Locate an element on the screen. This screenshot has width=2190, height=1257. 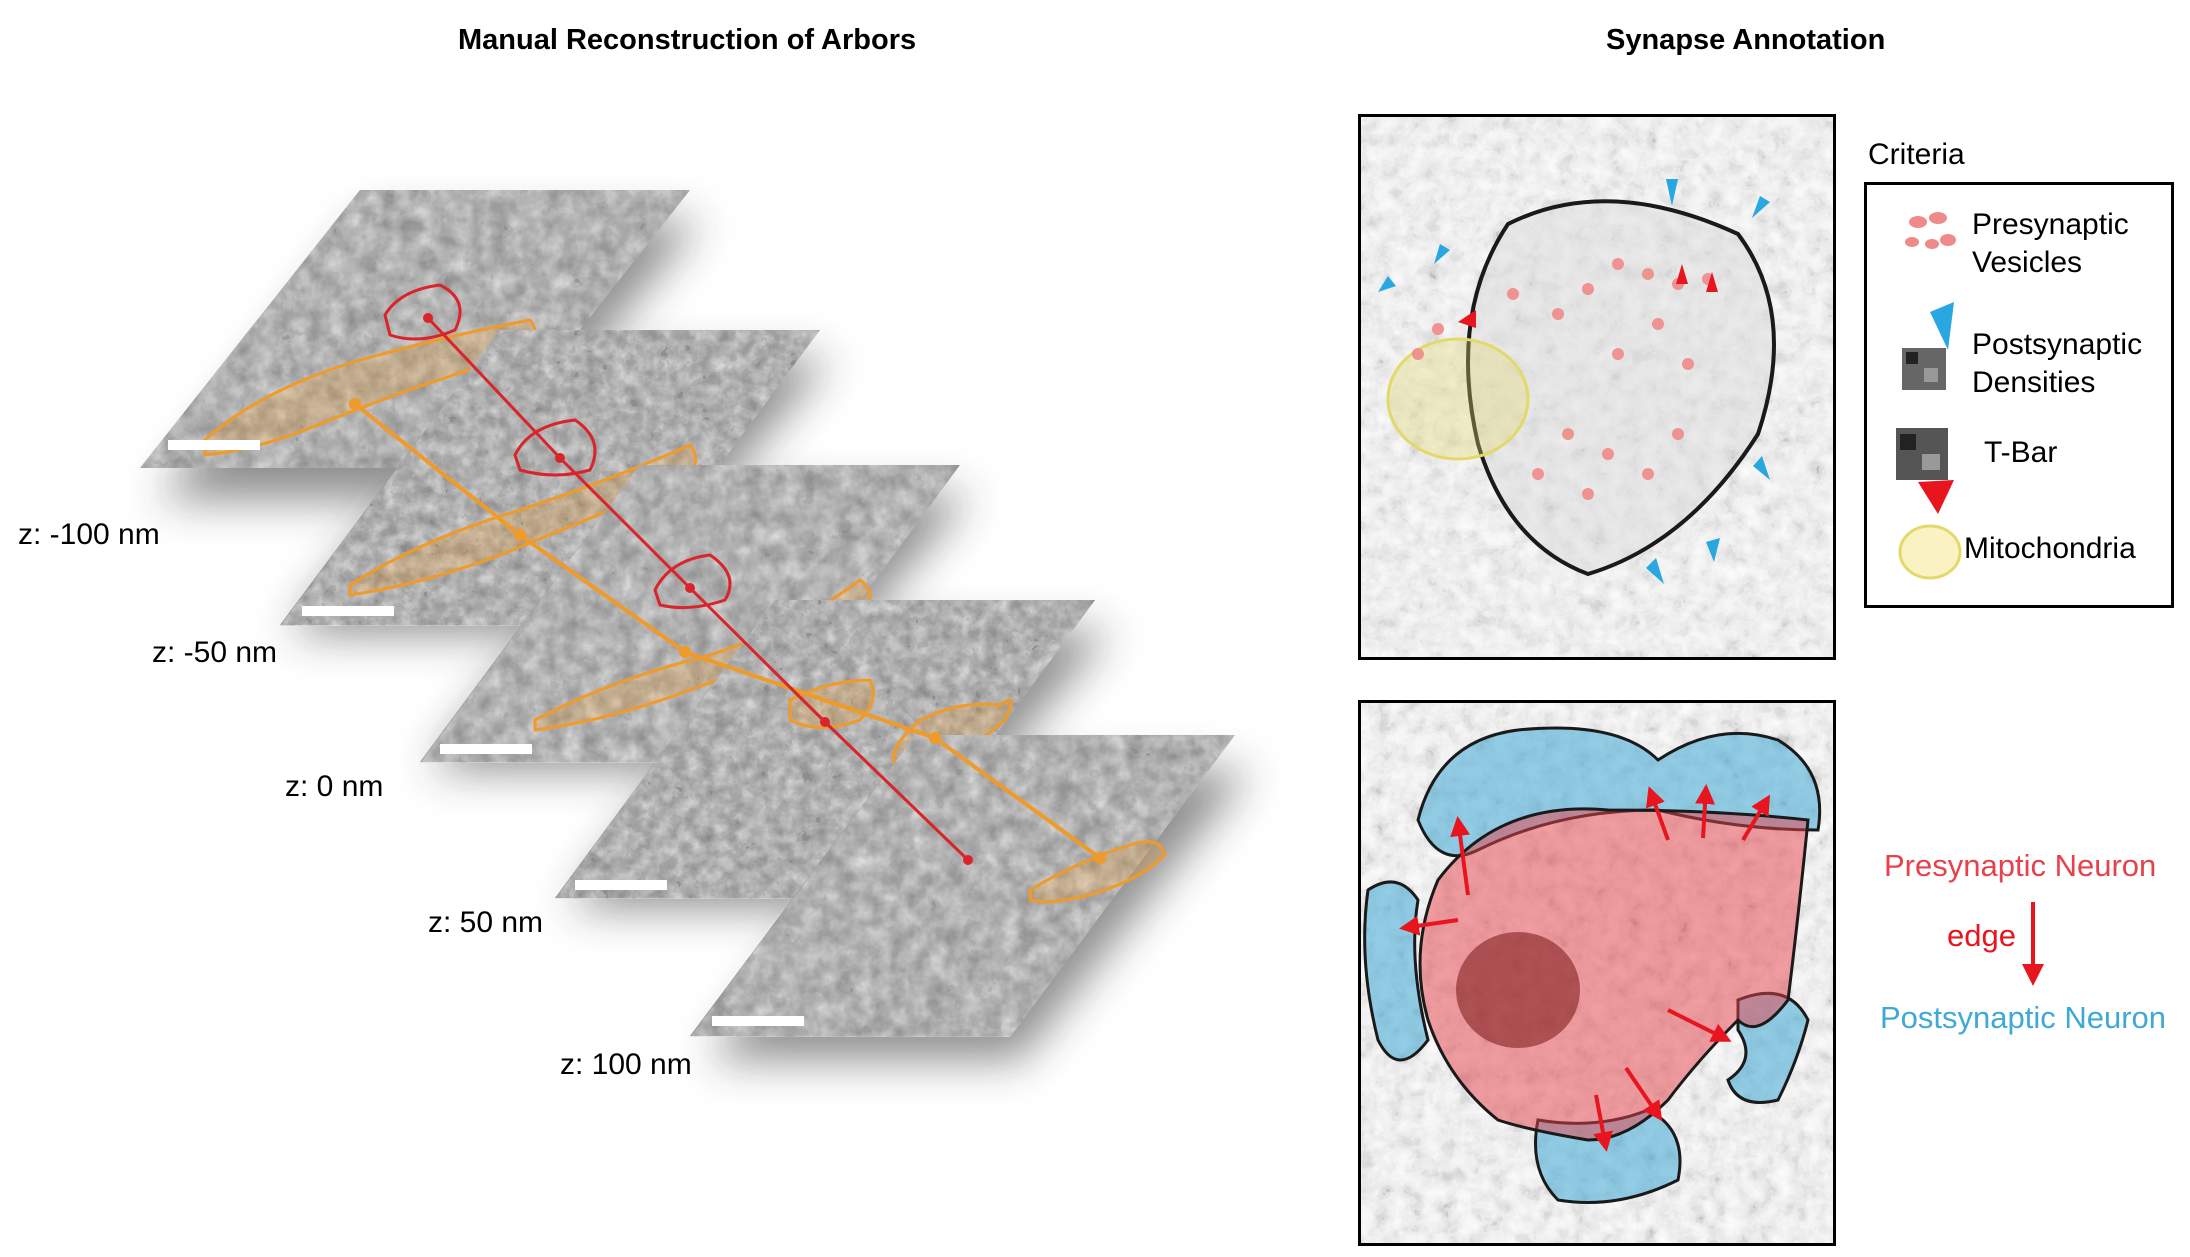
right-panel-title: Synapse Annotation is located at coordinates (1746, 40).